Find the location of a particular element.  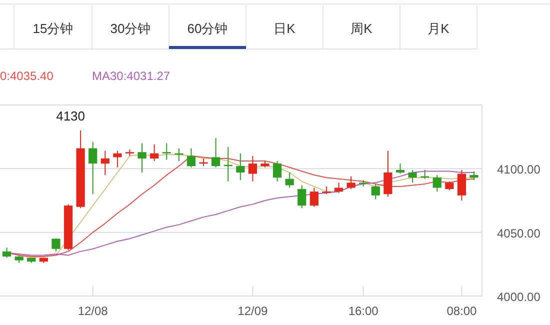

text: 60分钟 is located at coordinates (207, 28).